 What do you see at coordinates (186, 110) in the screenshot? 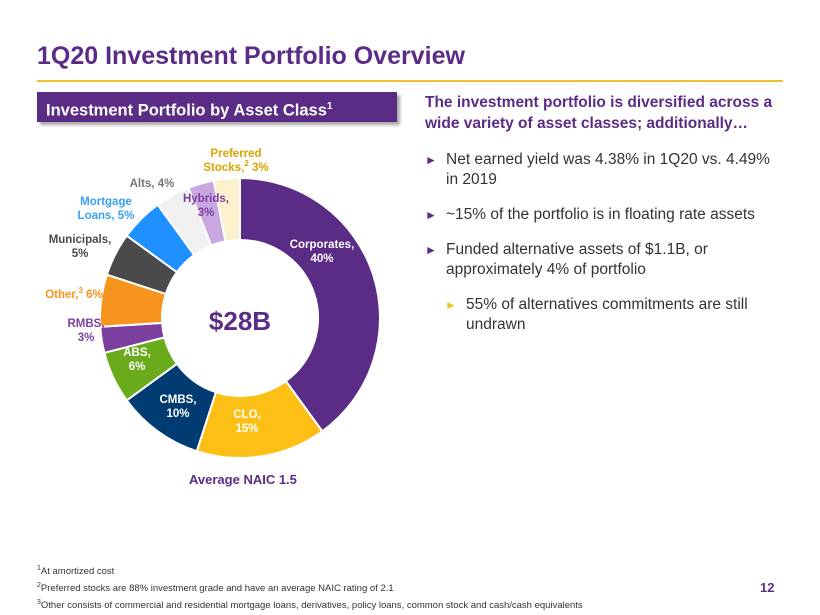
I see `section-header-label: Investment Portfolio by Asset Class` at bounding box center [186, 110].